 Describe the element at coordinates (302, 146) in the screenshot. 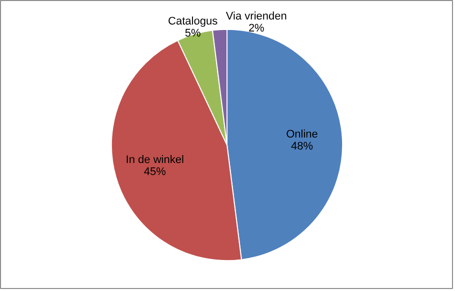

I see `data-label: 48%` at that location.